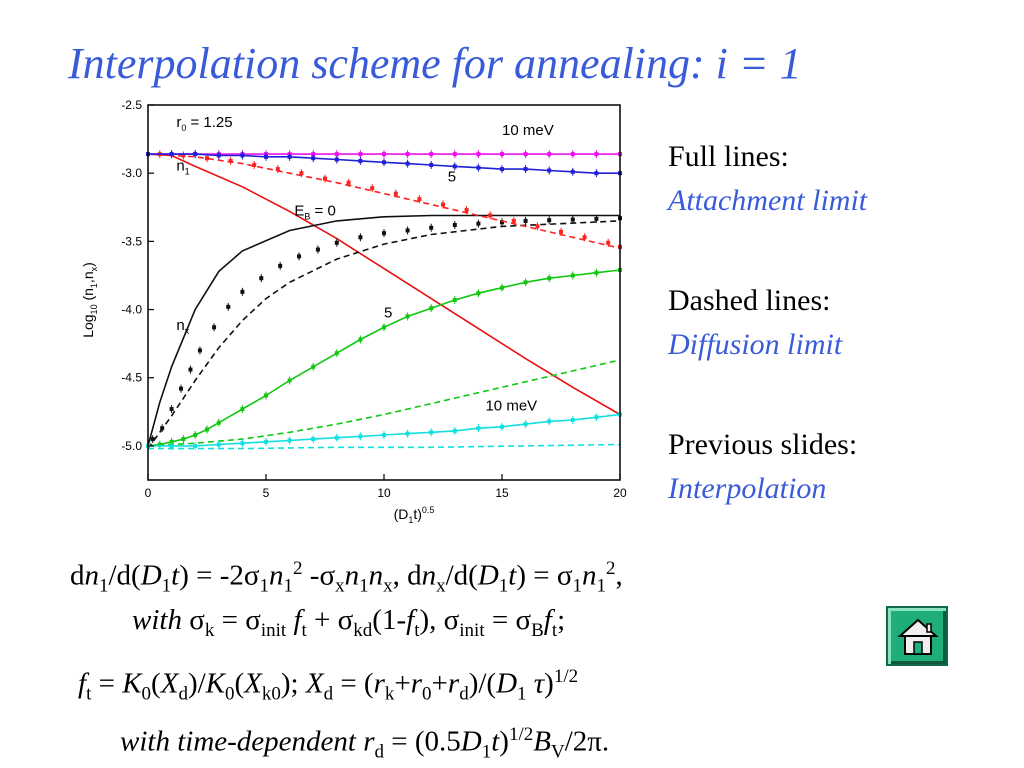 The width and height of the screenshot is (1024, 768). What do you see at coordinates (383, 330) in the screenshot?
I see `series-1-line` at bounding box center [383, 330].